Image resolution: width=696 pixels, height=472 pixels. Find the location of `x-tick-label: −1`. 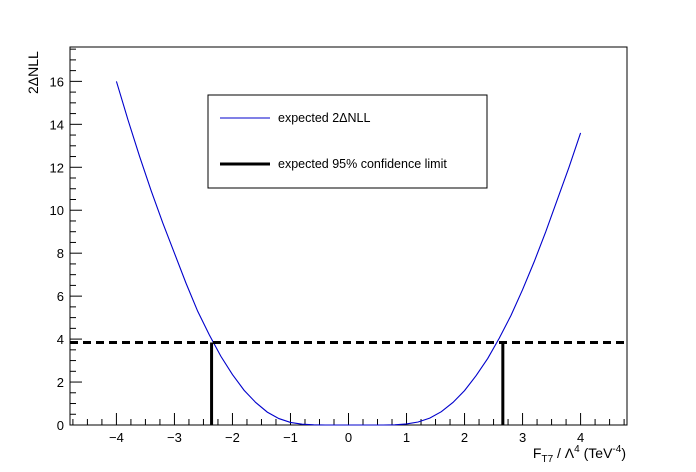

x-tick-label: −1 is located at coordinates (290, 437).